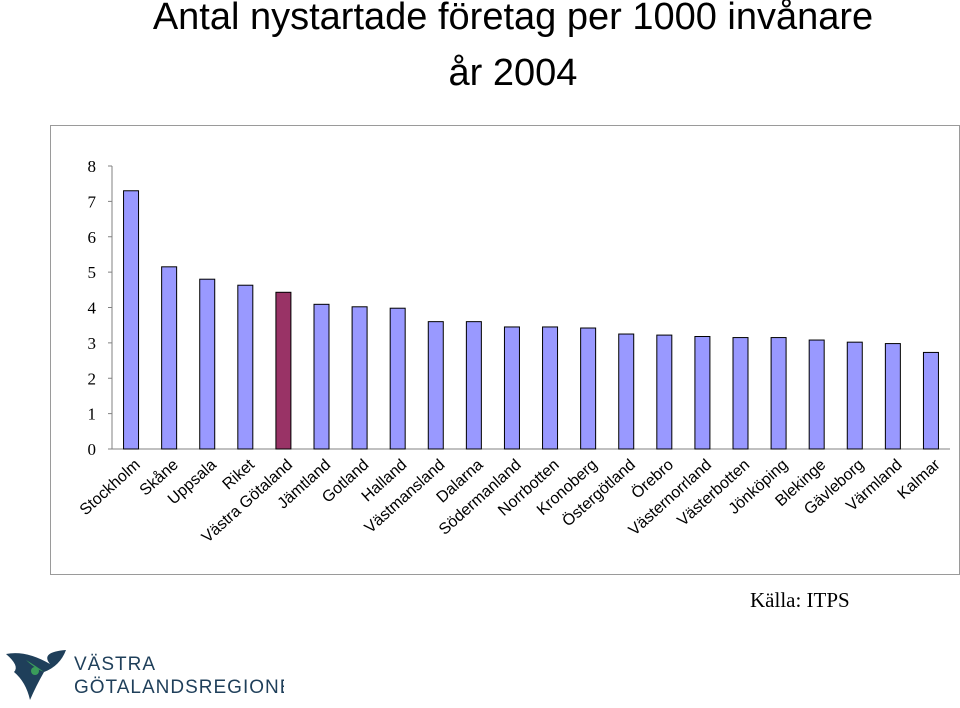  I want to click on x-tick-label: Kalmar, so click(920, 479).